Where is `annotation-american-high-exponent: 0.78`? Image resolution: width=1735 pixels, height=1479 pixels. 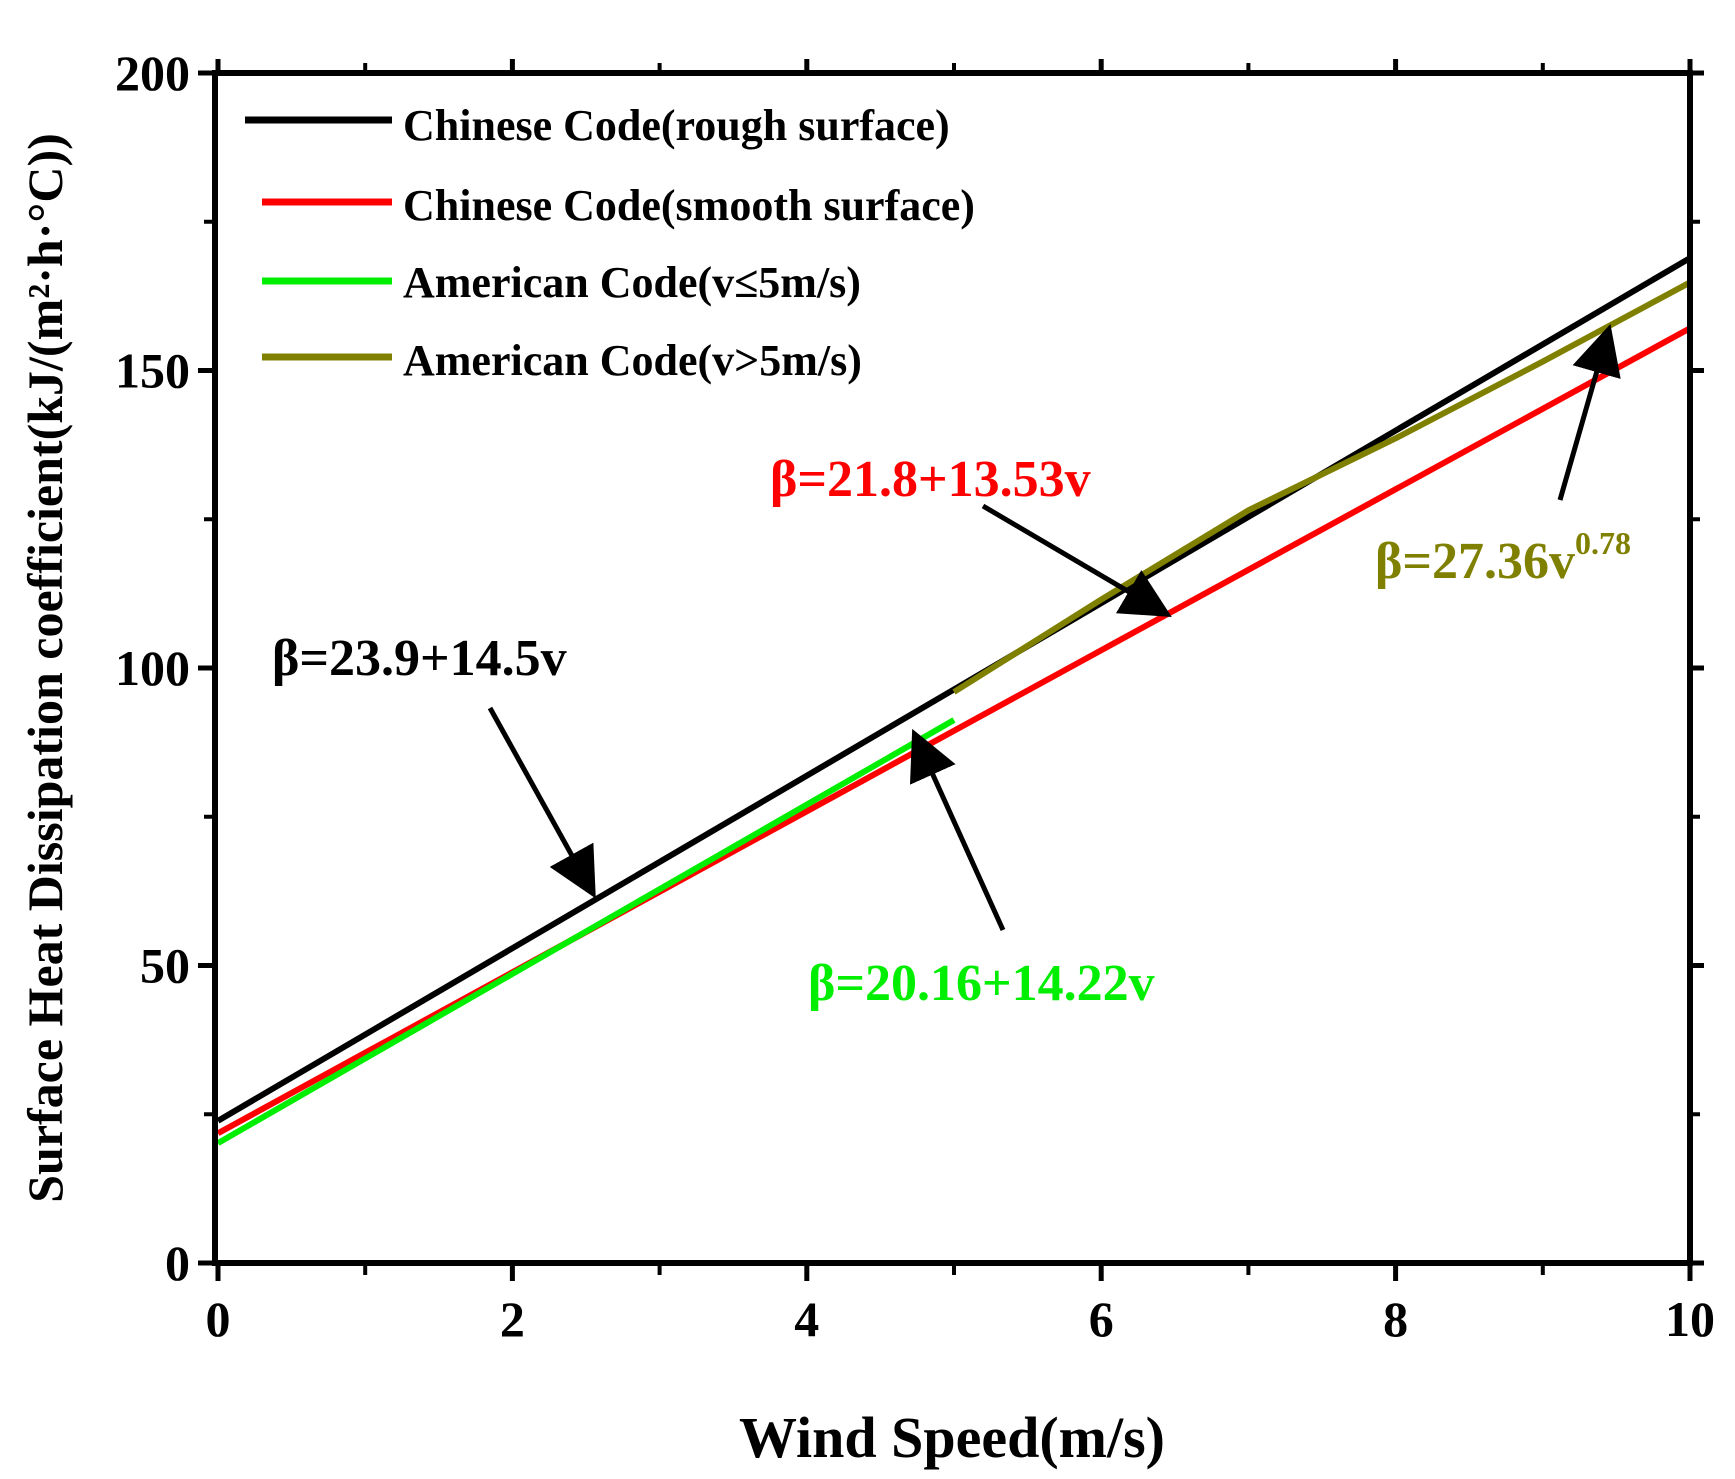 annotation-american-high-exponent: 0.78 is located at coordinates (1603, 543).